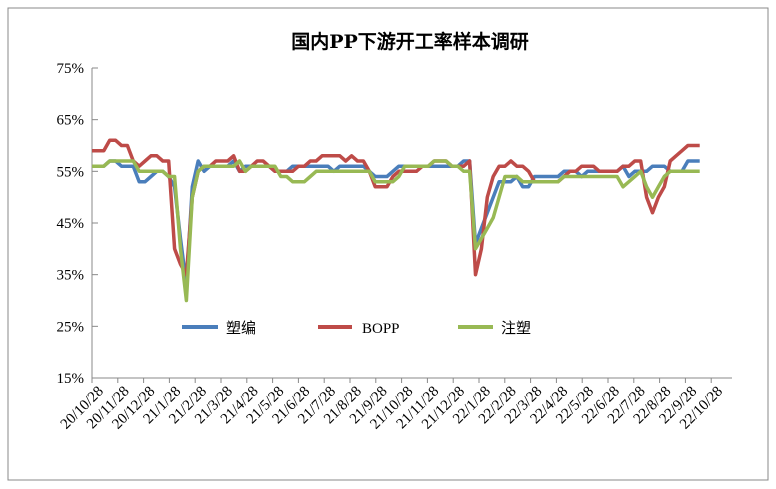  What do you see at coordinates (71, 276) in the screenshot?
I see `y-tick-label: 35%` at bounding box center [71, 276].